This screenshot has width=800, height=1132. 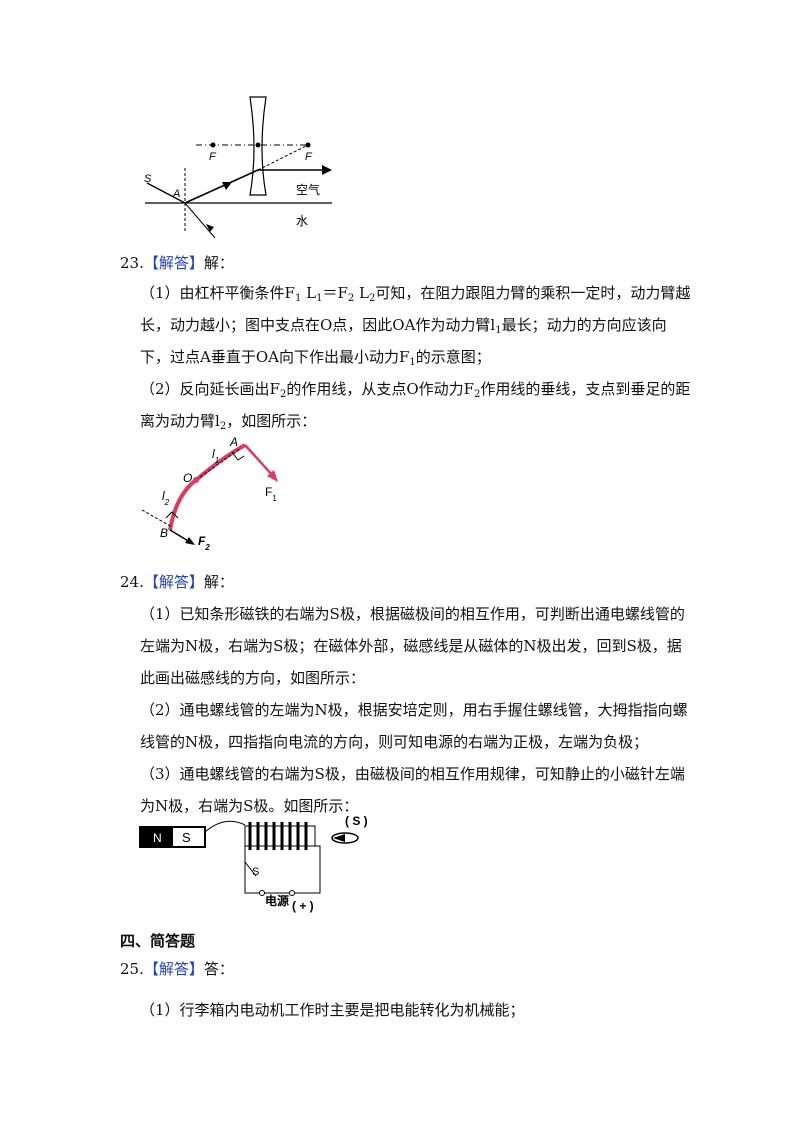 I want to click on solenoid-figure: N S ( S ) S 电源 ( + ), so click(x=253, y=863).